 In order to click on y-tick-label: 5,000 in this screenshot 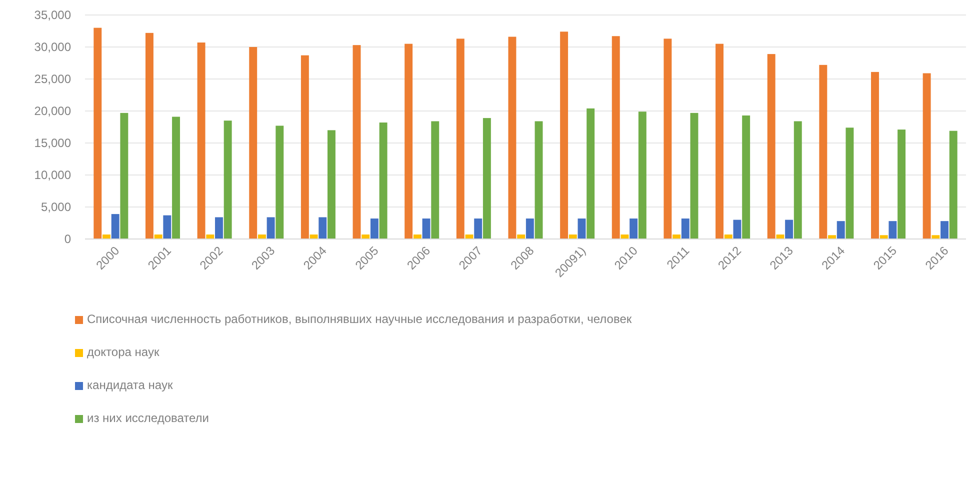, I will do `click(56, 207)`.